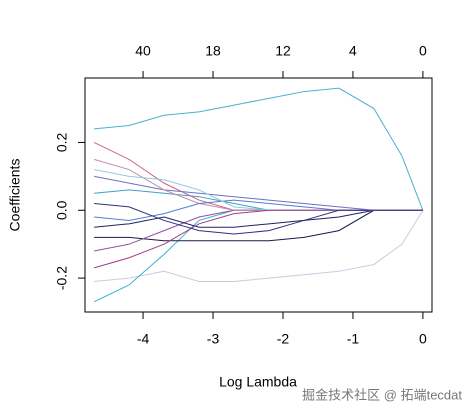  I want to click on watermark: 掘金技术社区 @ 拓端tecdat, so click(382, 394).